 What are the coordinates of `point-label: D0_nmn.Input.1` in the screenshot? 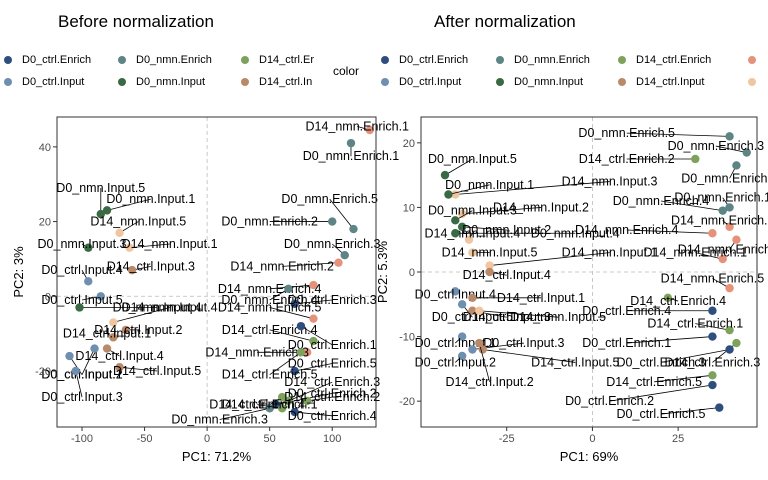 It's located at (150, 199).